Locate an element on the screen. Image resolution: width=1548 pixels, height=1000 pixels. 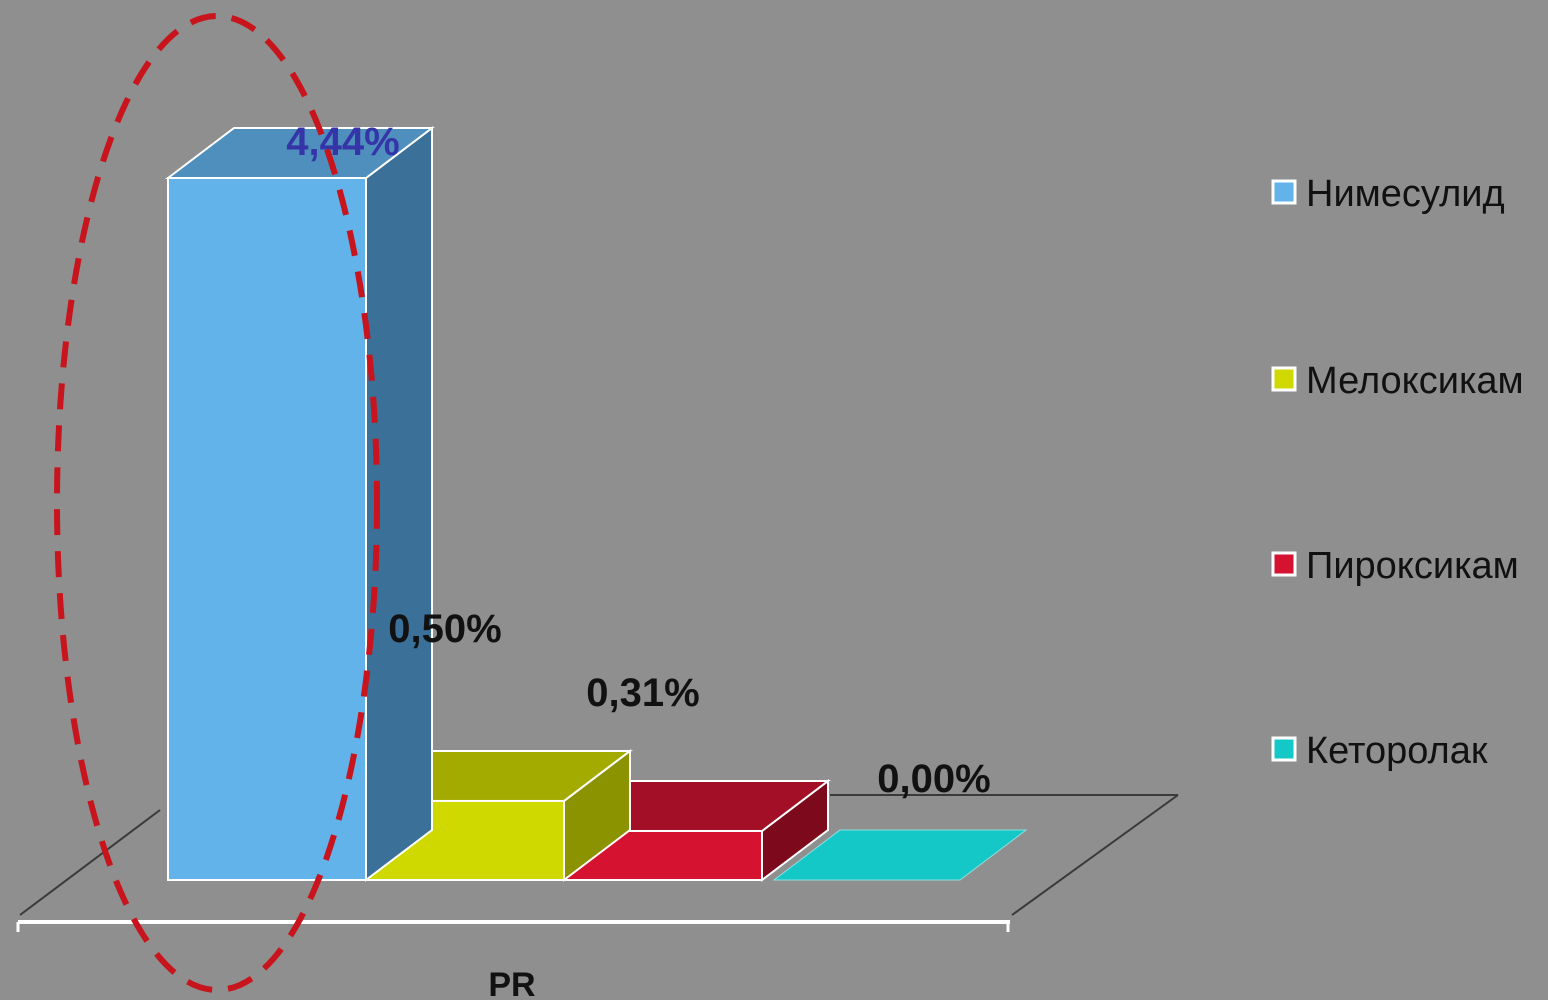
data-label-2: 0,50% is located at coordinates (444, 629).